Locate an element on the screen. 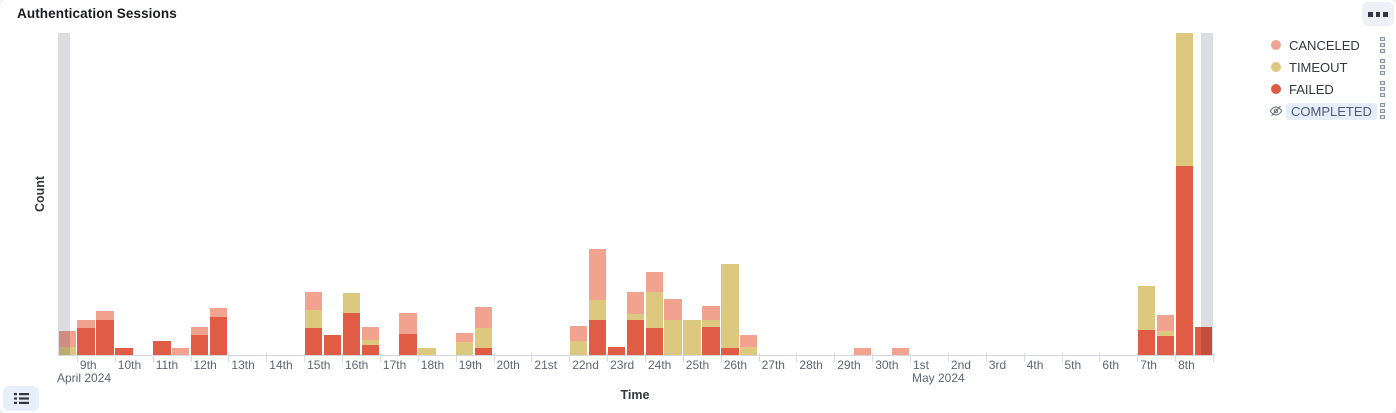 The image size is (1396, 413). x-axis-tick-label: 5th is located at coordinates (1073, 365).